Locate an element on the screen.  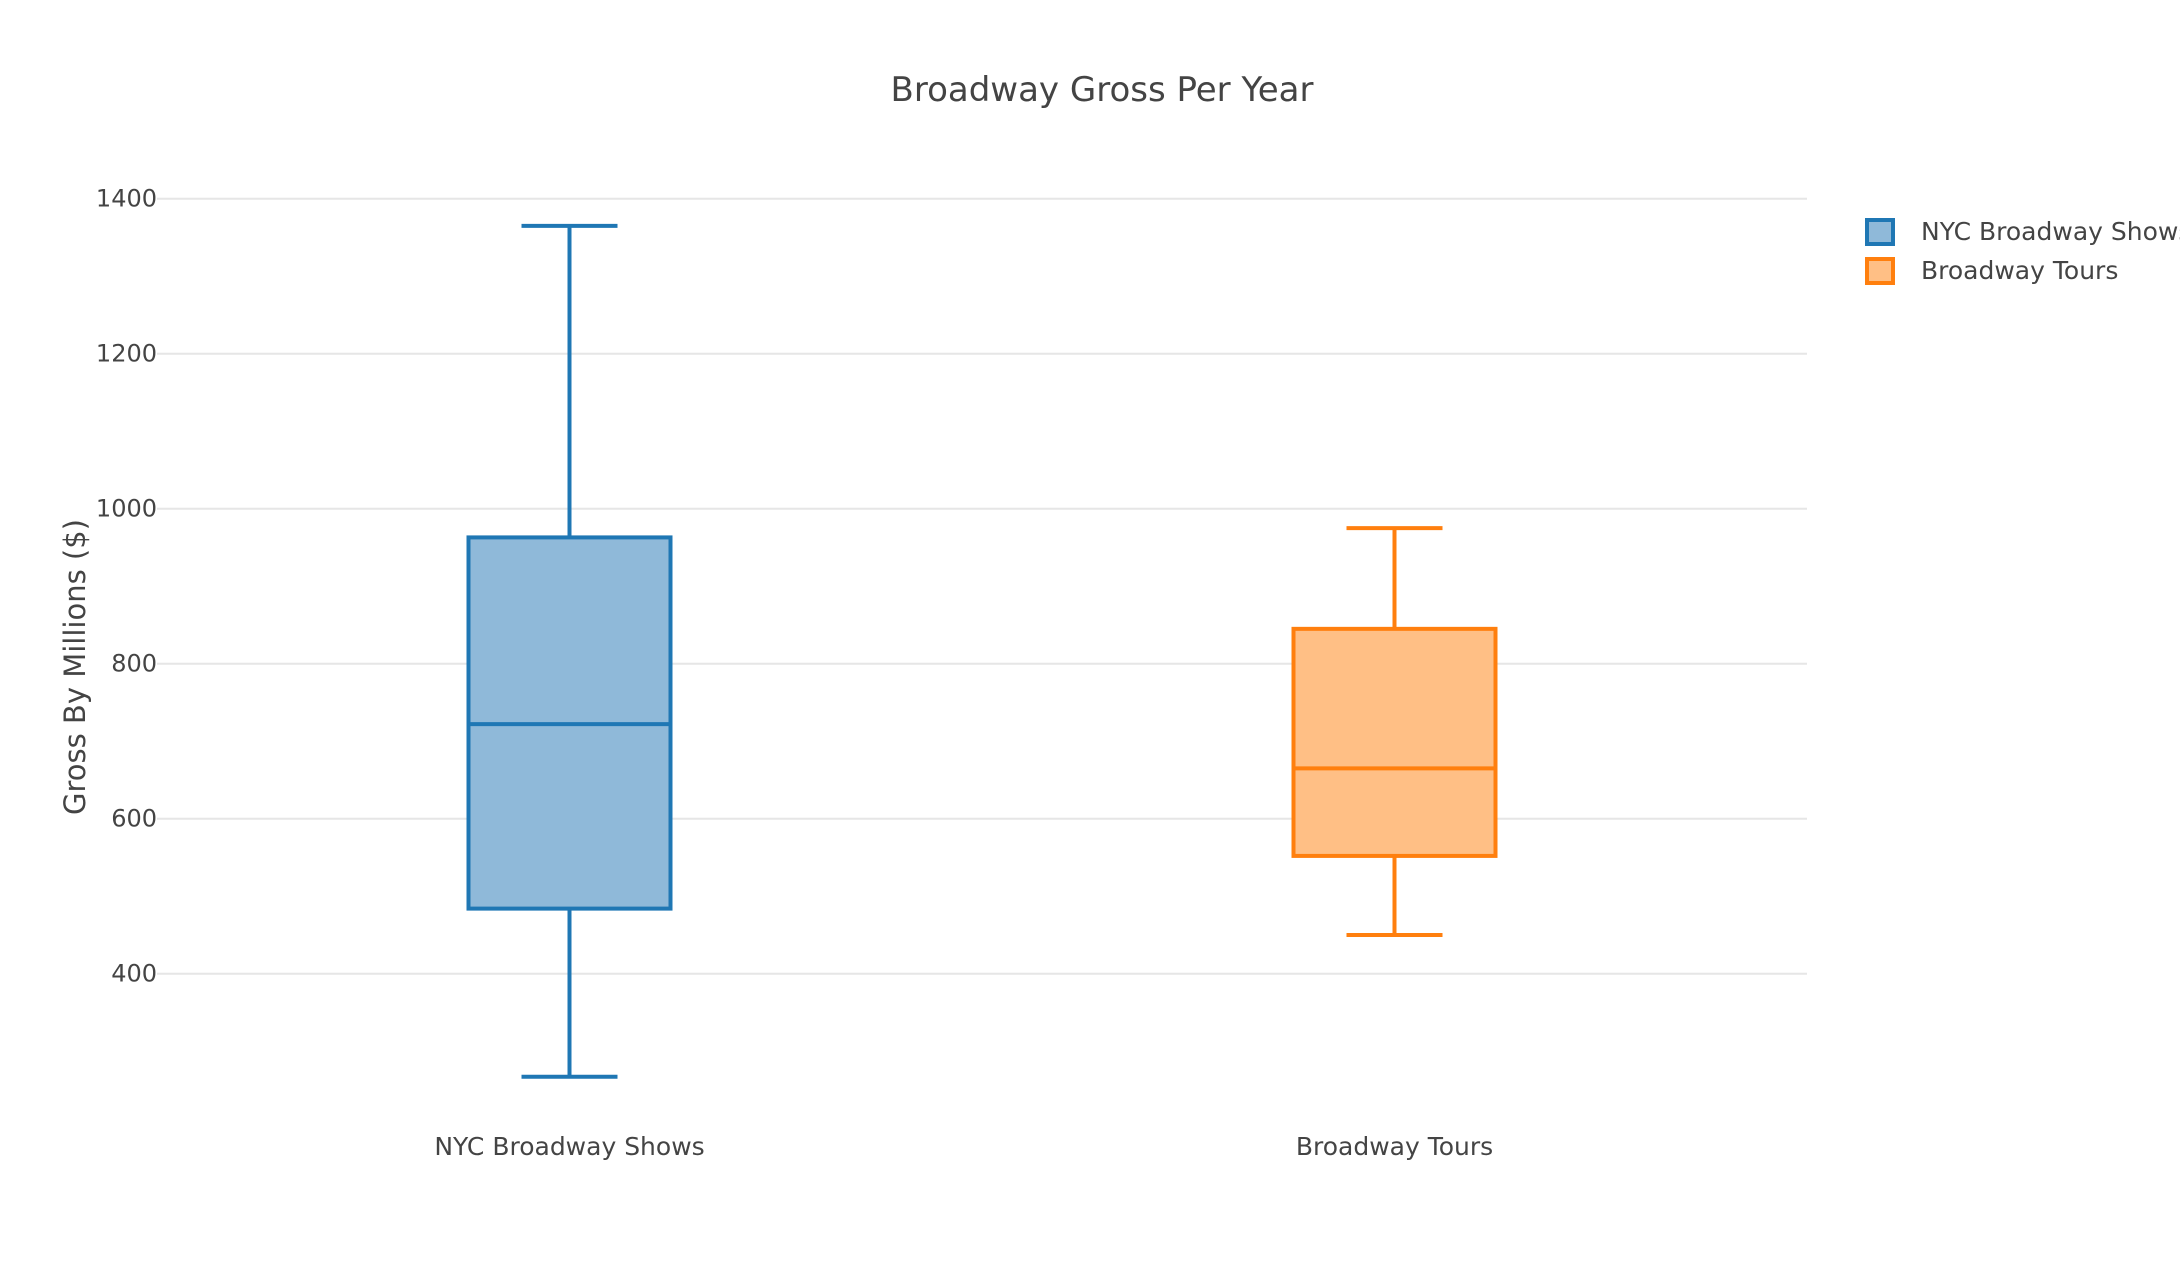
legend-item: NYC Broadway Shows is located at coordinates (2022, 231).